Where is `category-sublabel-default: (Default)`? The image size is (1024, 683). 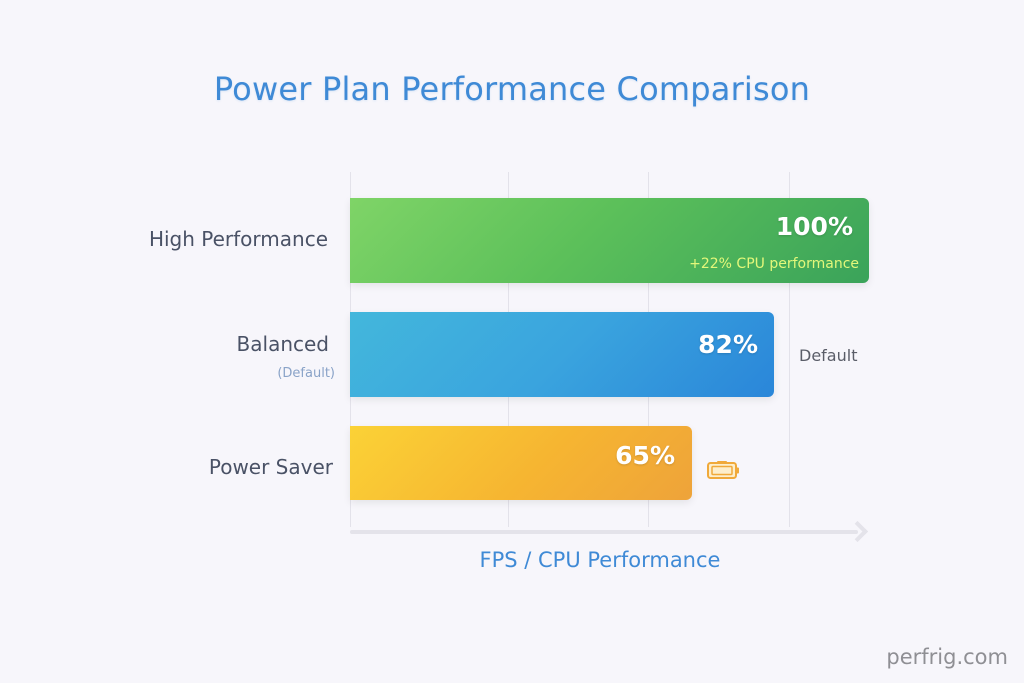 category-sublabel-default: (Default) is located at coordinates (306, 373).